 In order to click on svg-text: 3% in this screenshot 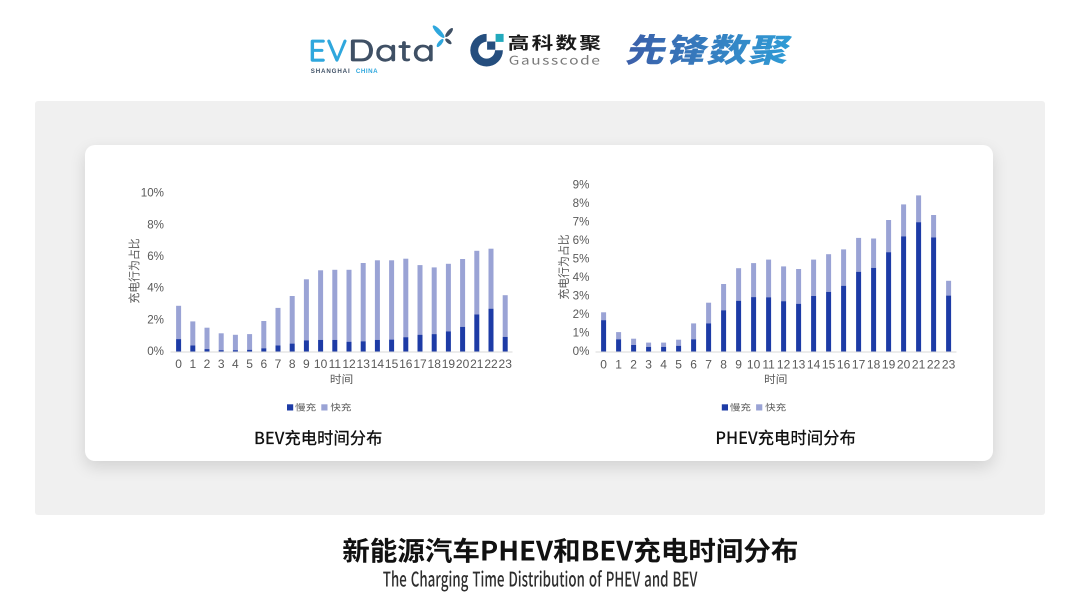, I will do `click(581, 295)`.